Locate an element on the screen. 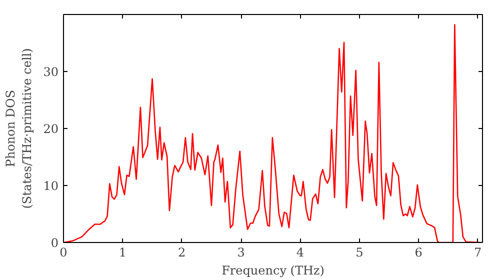  y-axis-title: Phonon DOS (States/THz·primitive cell) is located at coordinates (18, 128).